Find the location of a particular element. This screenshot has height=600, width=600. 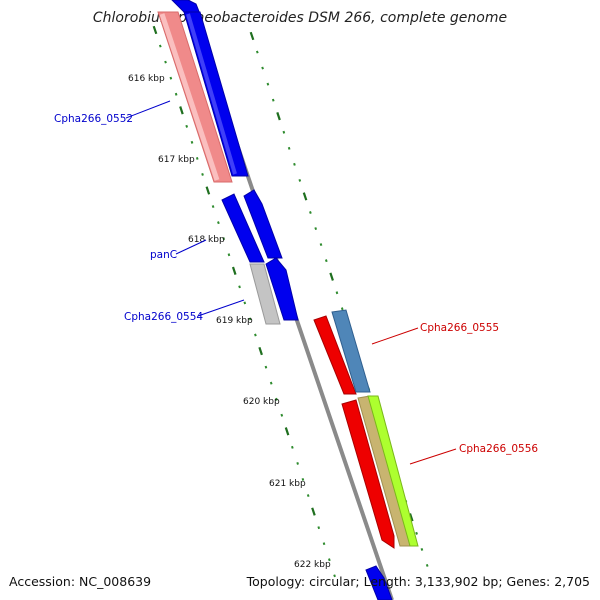

gene-arrow-bottom-partial is located at coordinates (379, 582).